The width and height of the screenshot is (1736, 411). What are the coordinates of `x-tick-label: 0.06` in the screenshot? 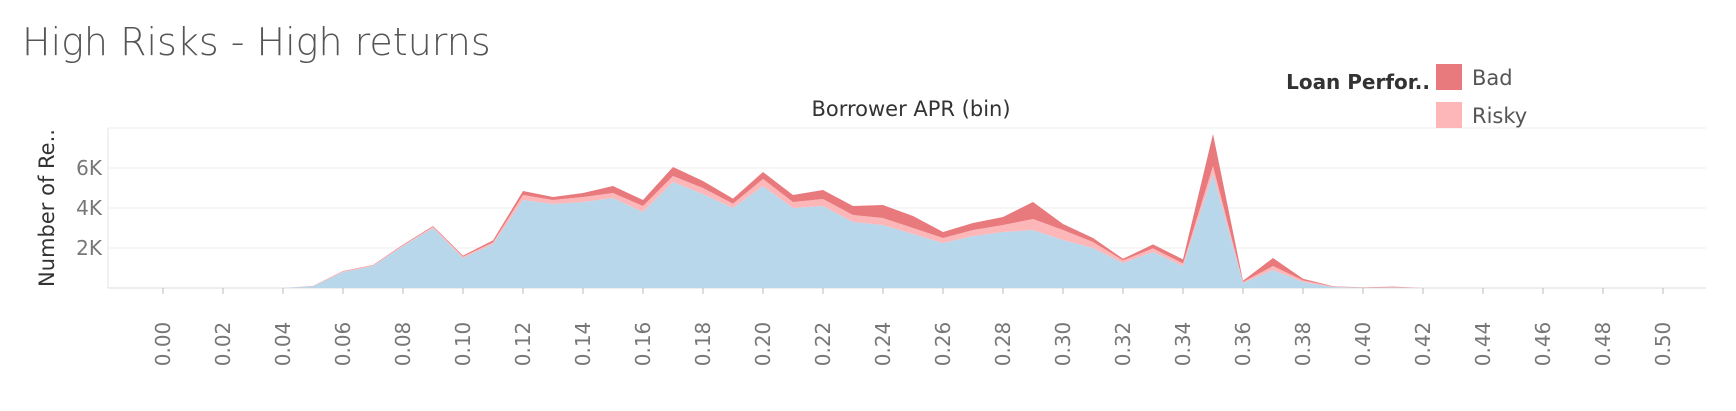 It's located at (343, 344).